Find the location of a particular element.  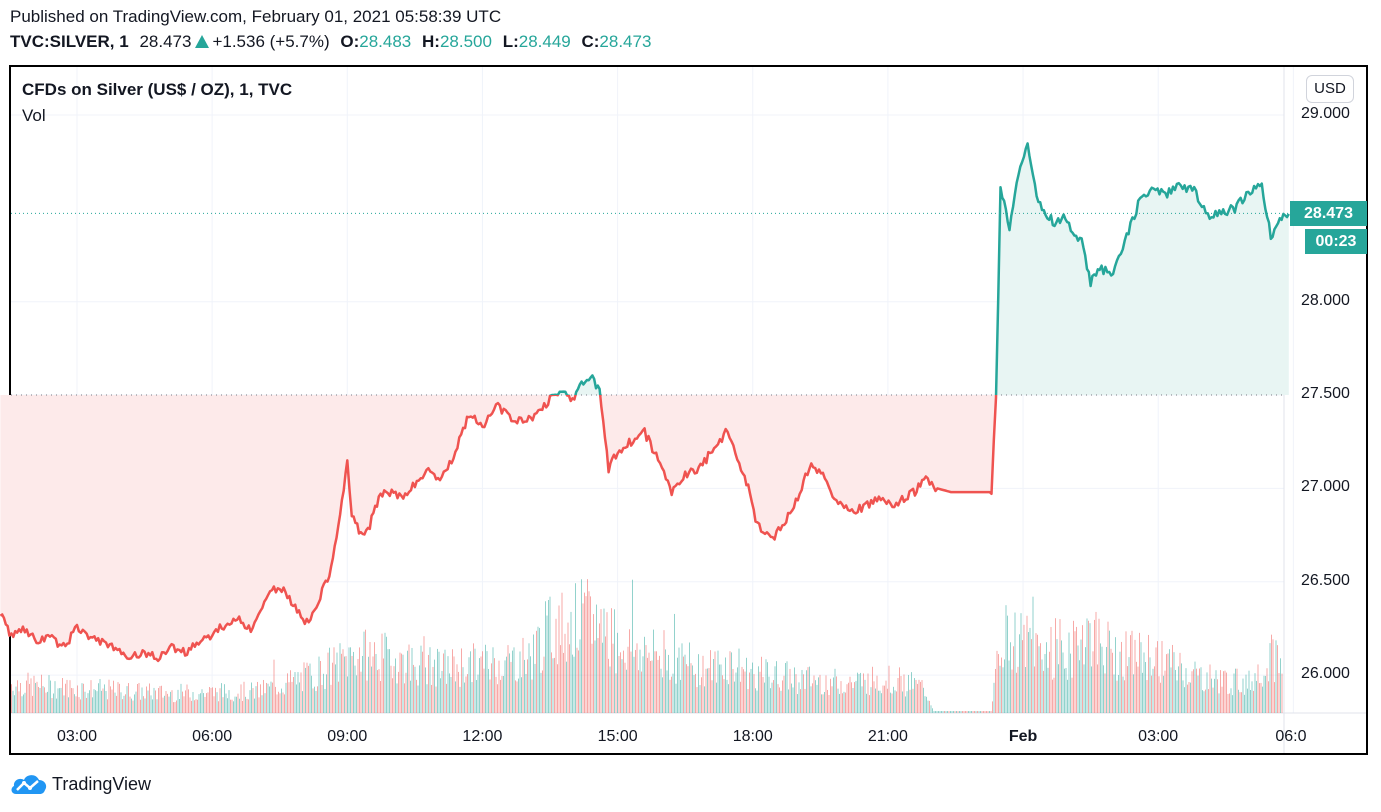

open-label: O: is located at coordinates (350, 41).